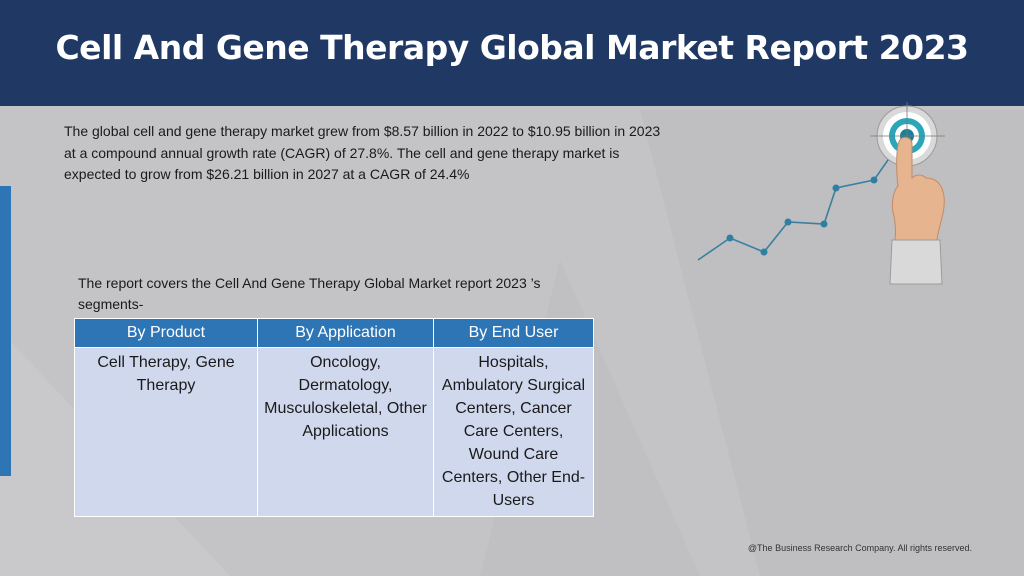  What do you see at coordinates (166, 333) in the screenshot?
I see `column-header-product: By Product` at bounding box center [166, 333].